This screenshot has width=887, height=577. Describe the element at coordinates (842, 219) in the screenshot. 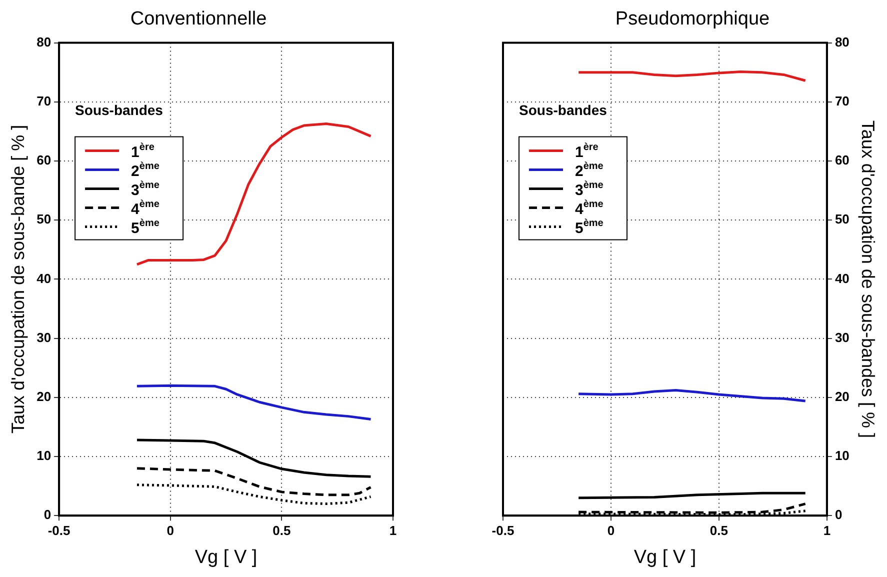

I see `y2-tick-label: 50` at that location.